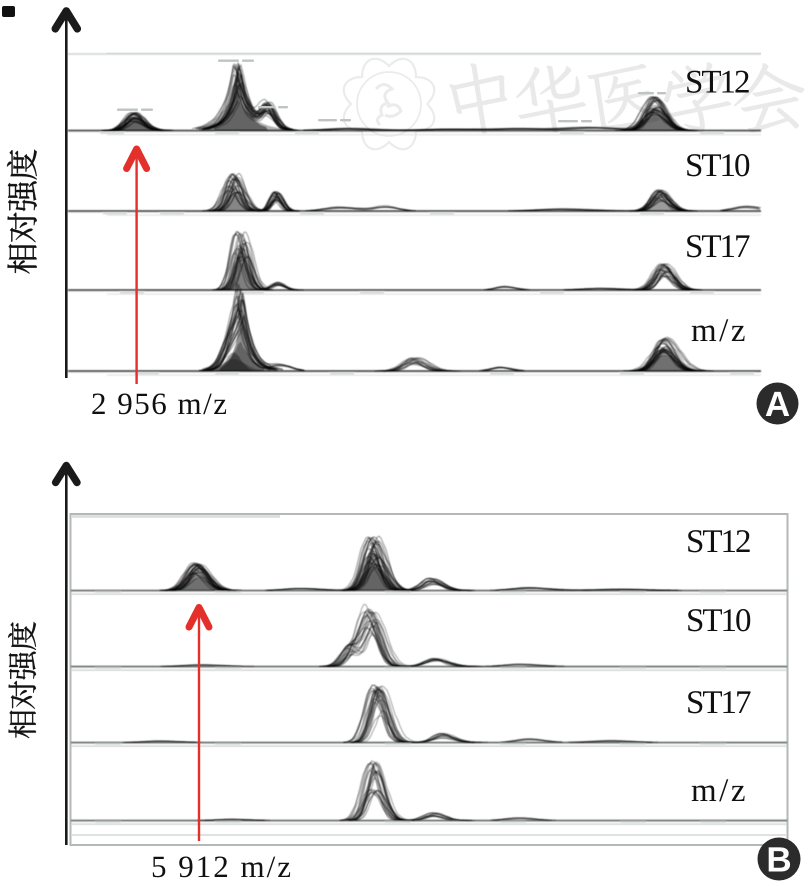 This screenshot has height=886, width=808. Describe the element at coordinates (777, 404) in the screenshot. I see `svg-text: A` at that location.